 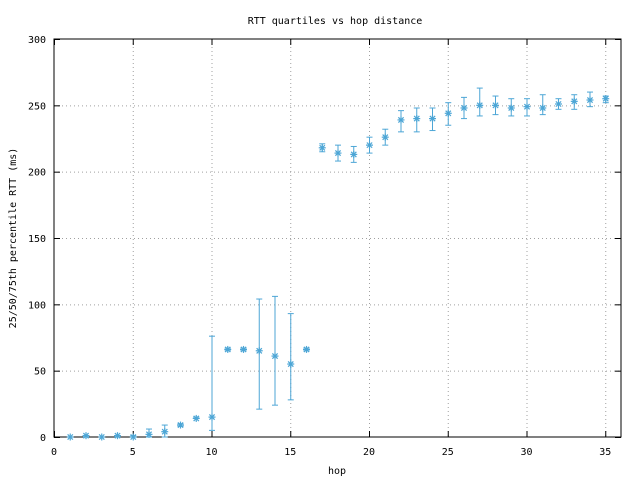 I want to click on x-tick-label: 10, so click(x=211, y=452).